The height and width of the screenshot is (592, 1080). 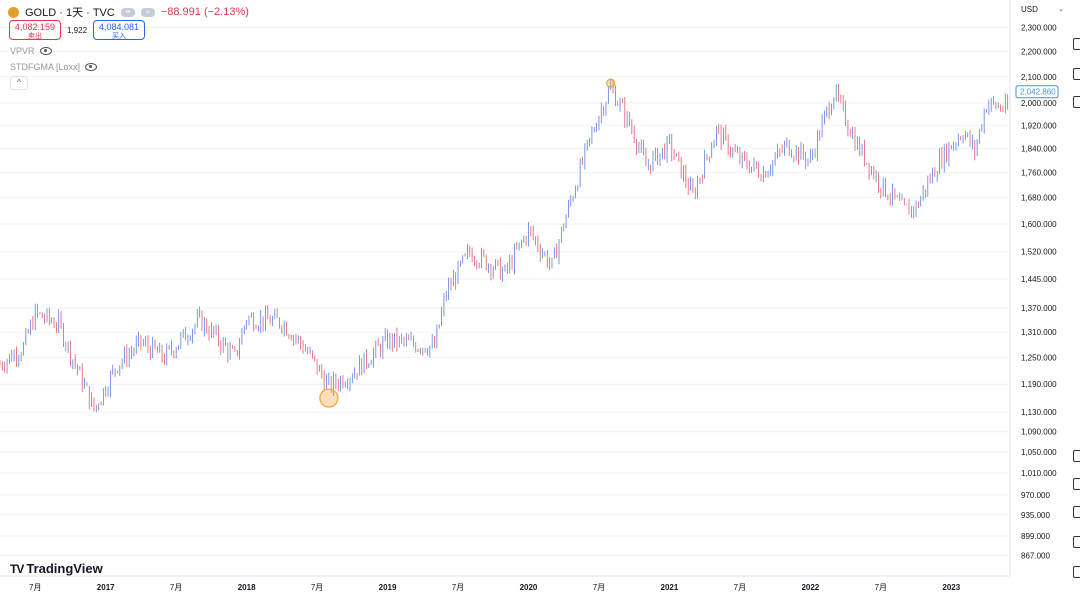 What do you see at coordinates (611, 83) in the screenshot?
I see `high-marker` at bounding box center [611, 83].